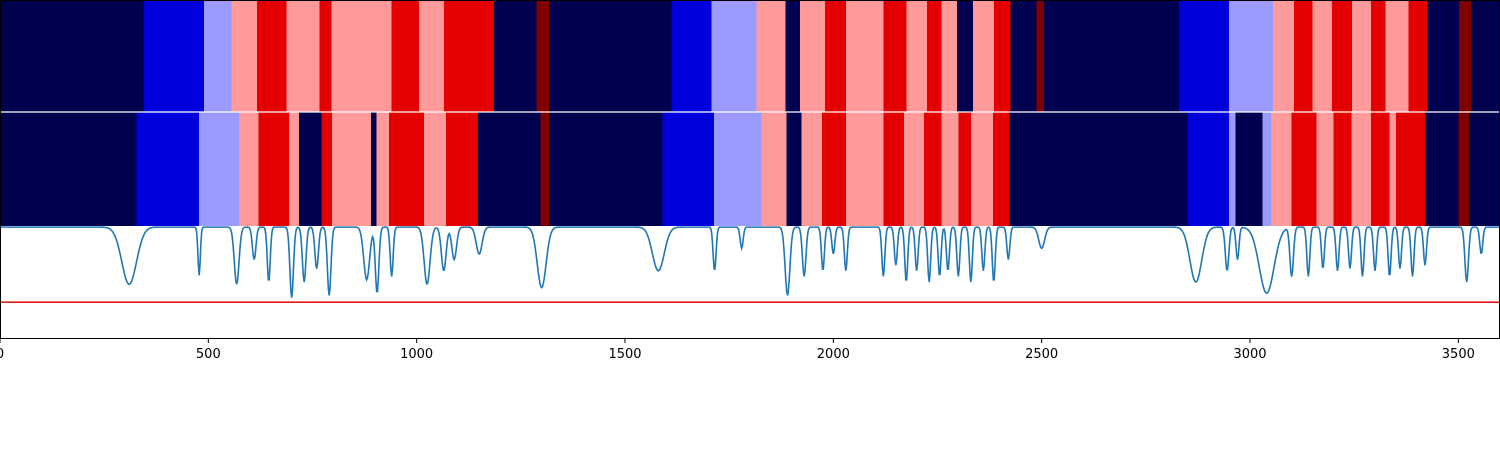 The height and width of the screenshot is (450, 1500). I want to click on x-tick-label-0: 0, so click(2, 354).